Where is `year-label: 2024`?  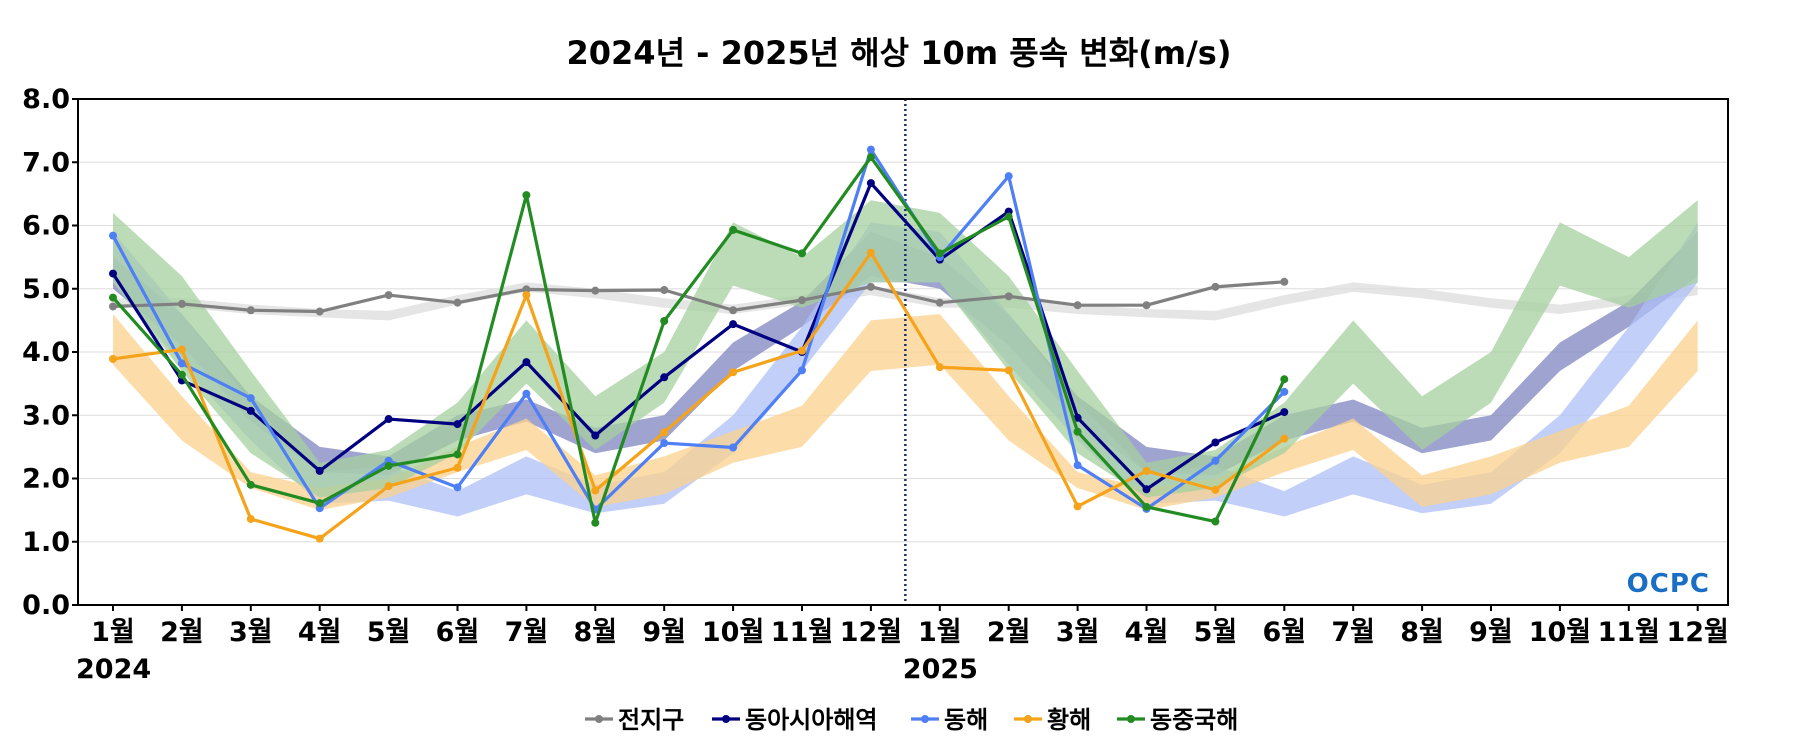
year-label: 2024 is located at coordinates (113, 669).